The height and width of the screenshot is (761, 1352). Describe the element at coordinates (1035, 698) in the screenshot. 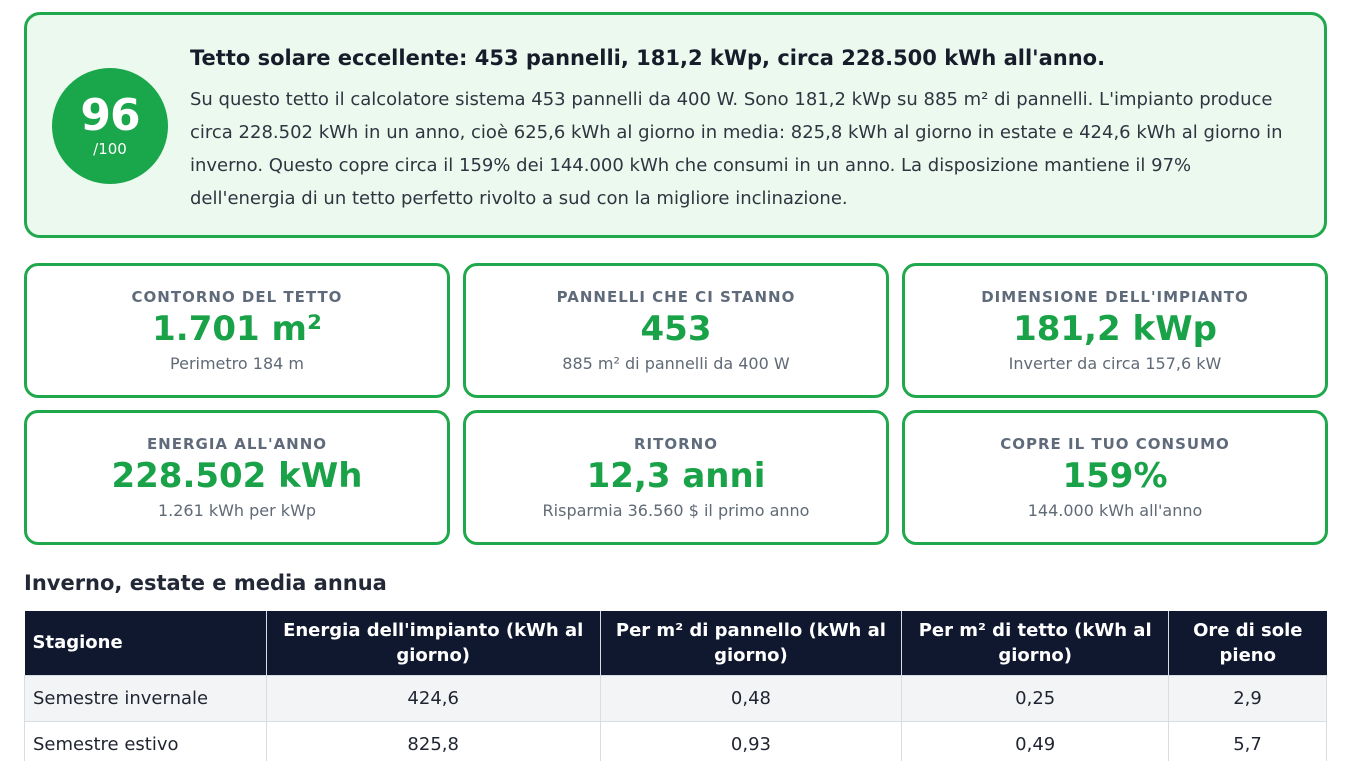

I see `table-cell: 0,25` at that location.